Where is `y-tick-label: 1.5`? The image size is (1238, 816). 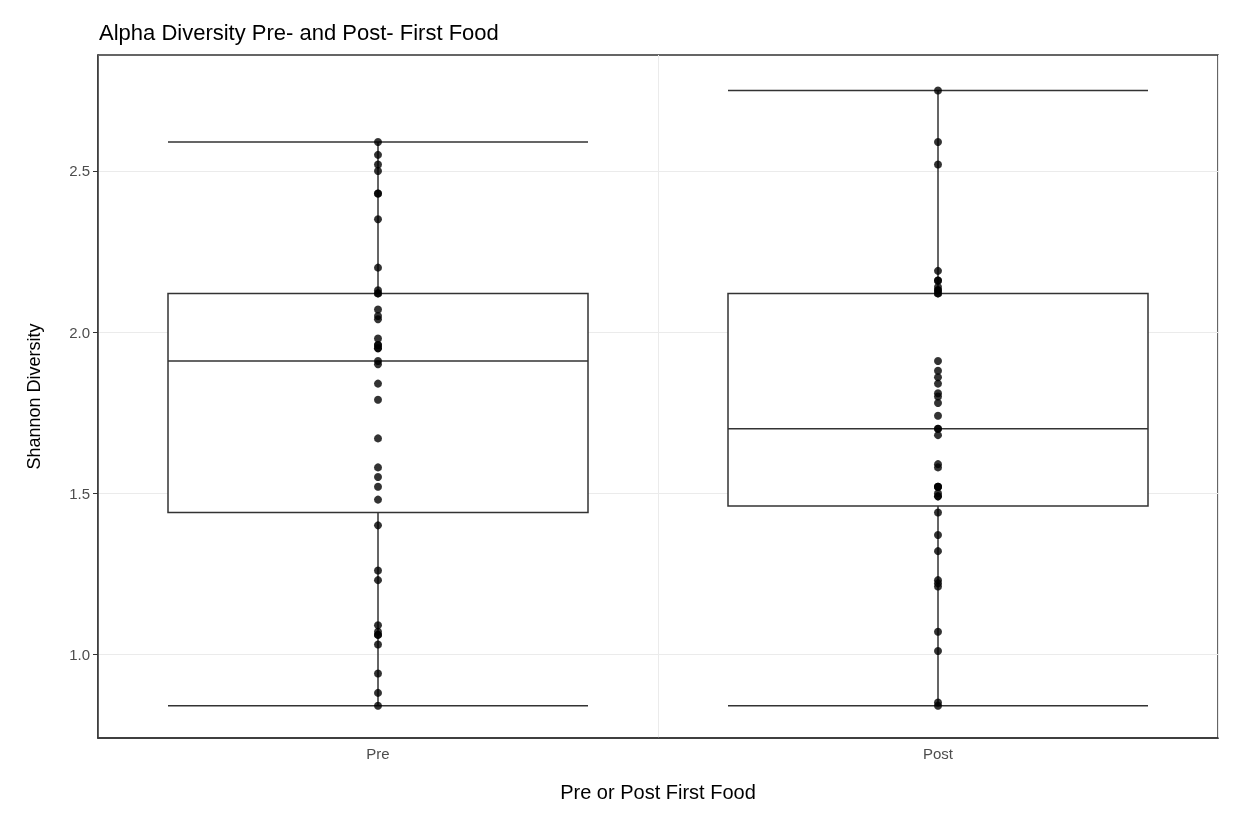
y-tick-label: 1.5 is located at coordinates (79, 493).